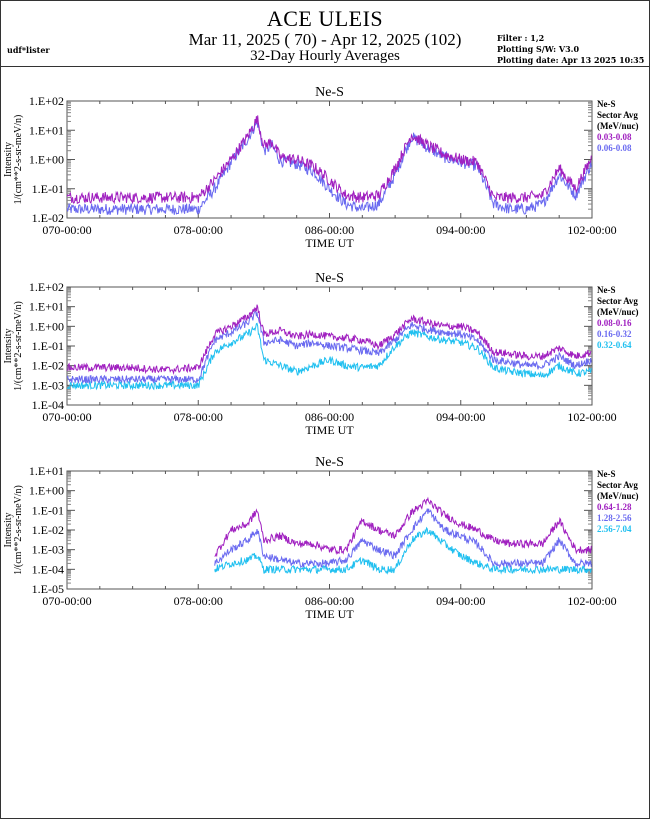 The width and height of the screenshot is (650, 819). What do you see at coordinates (329, 356) in the screenshot?
I see `series-line-0.32-0.64` at bounding box center [329, 356].